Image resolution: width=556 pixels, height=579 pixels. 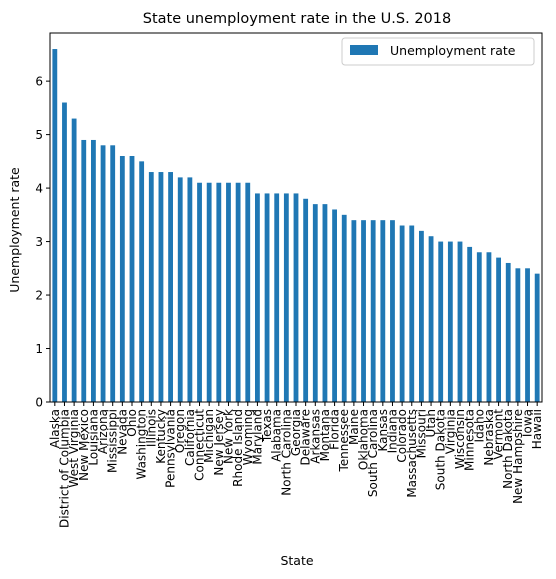 I want to click on x-tick-label: Oregon, so click(x=180, y=431).